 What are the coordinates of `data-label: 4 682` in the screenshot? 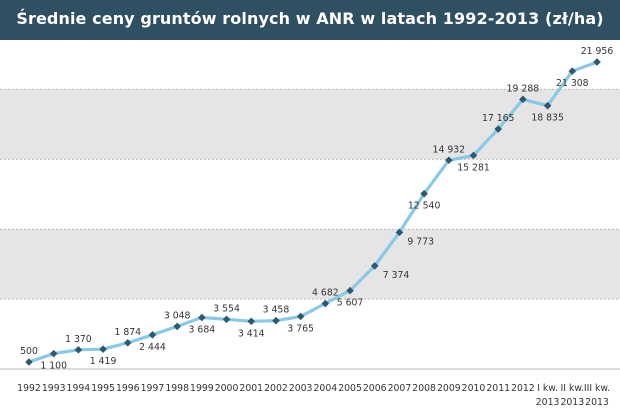 It's located at (325, 293).